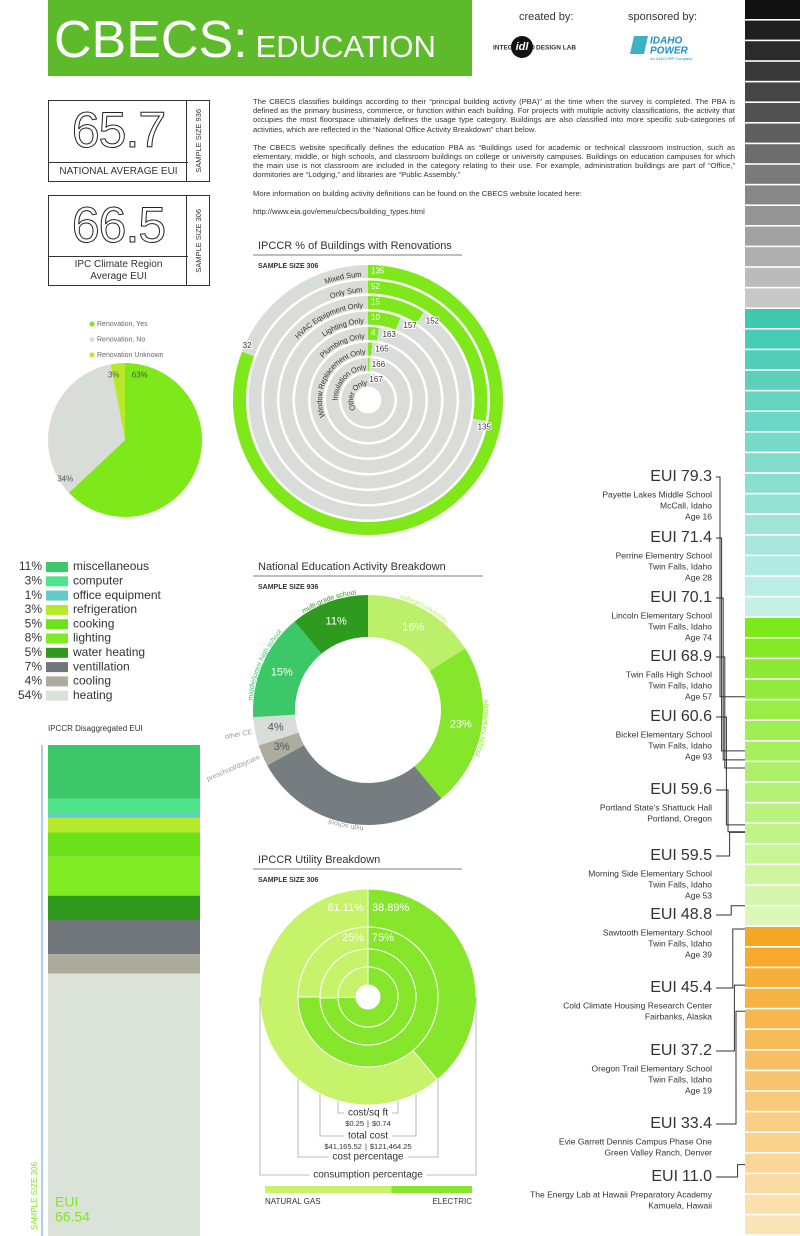  What do you see at coordinates (72, 1217) in the screenshot?
I see `total-value: 66.54` at bounding box center [72, 1217].